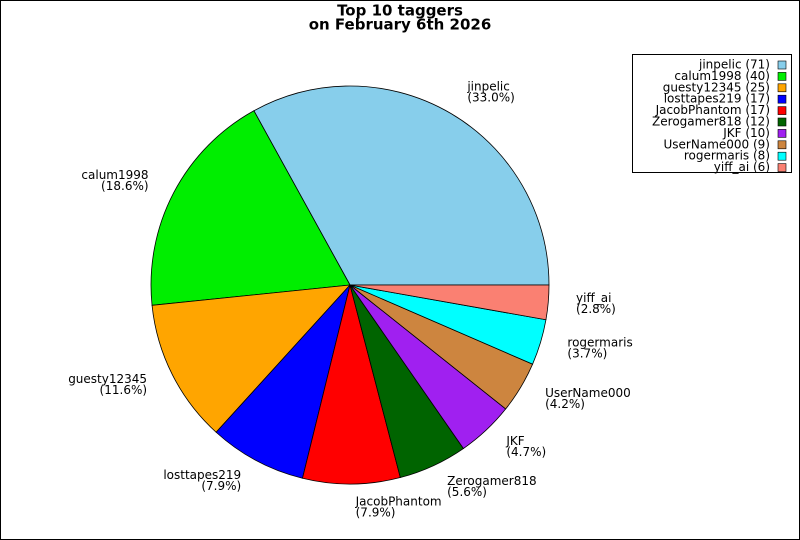 This screenshot has height=540, width=800. What do you see at coordinates (398, 501) in the screenshot?
I see `slice-label: JacobPhantom` at bounding box center [398, 501].